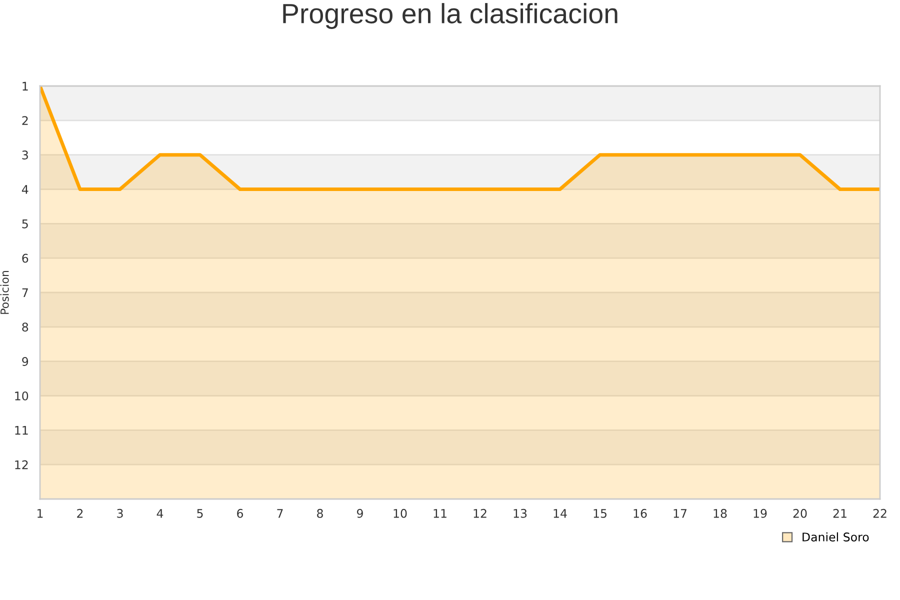 The width and height of the screenshot is (900, 600). Describe the element at coordinates (4, 292) in the screenshot. I see `y-axis-title: Posicion` at that location.